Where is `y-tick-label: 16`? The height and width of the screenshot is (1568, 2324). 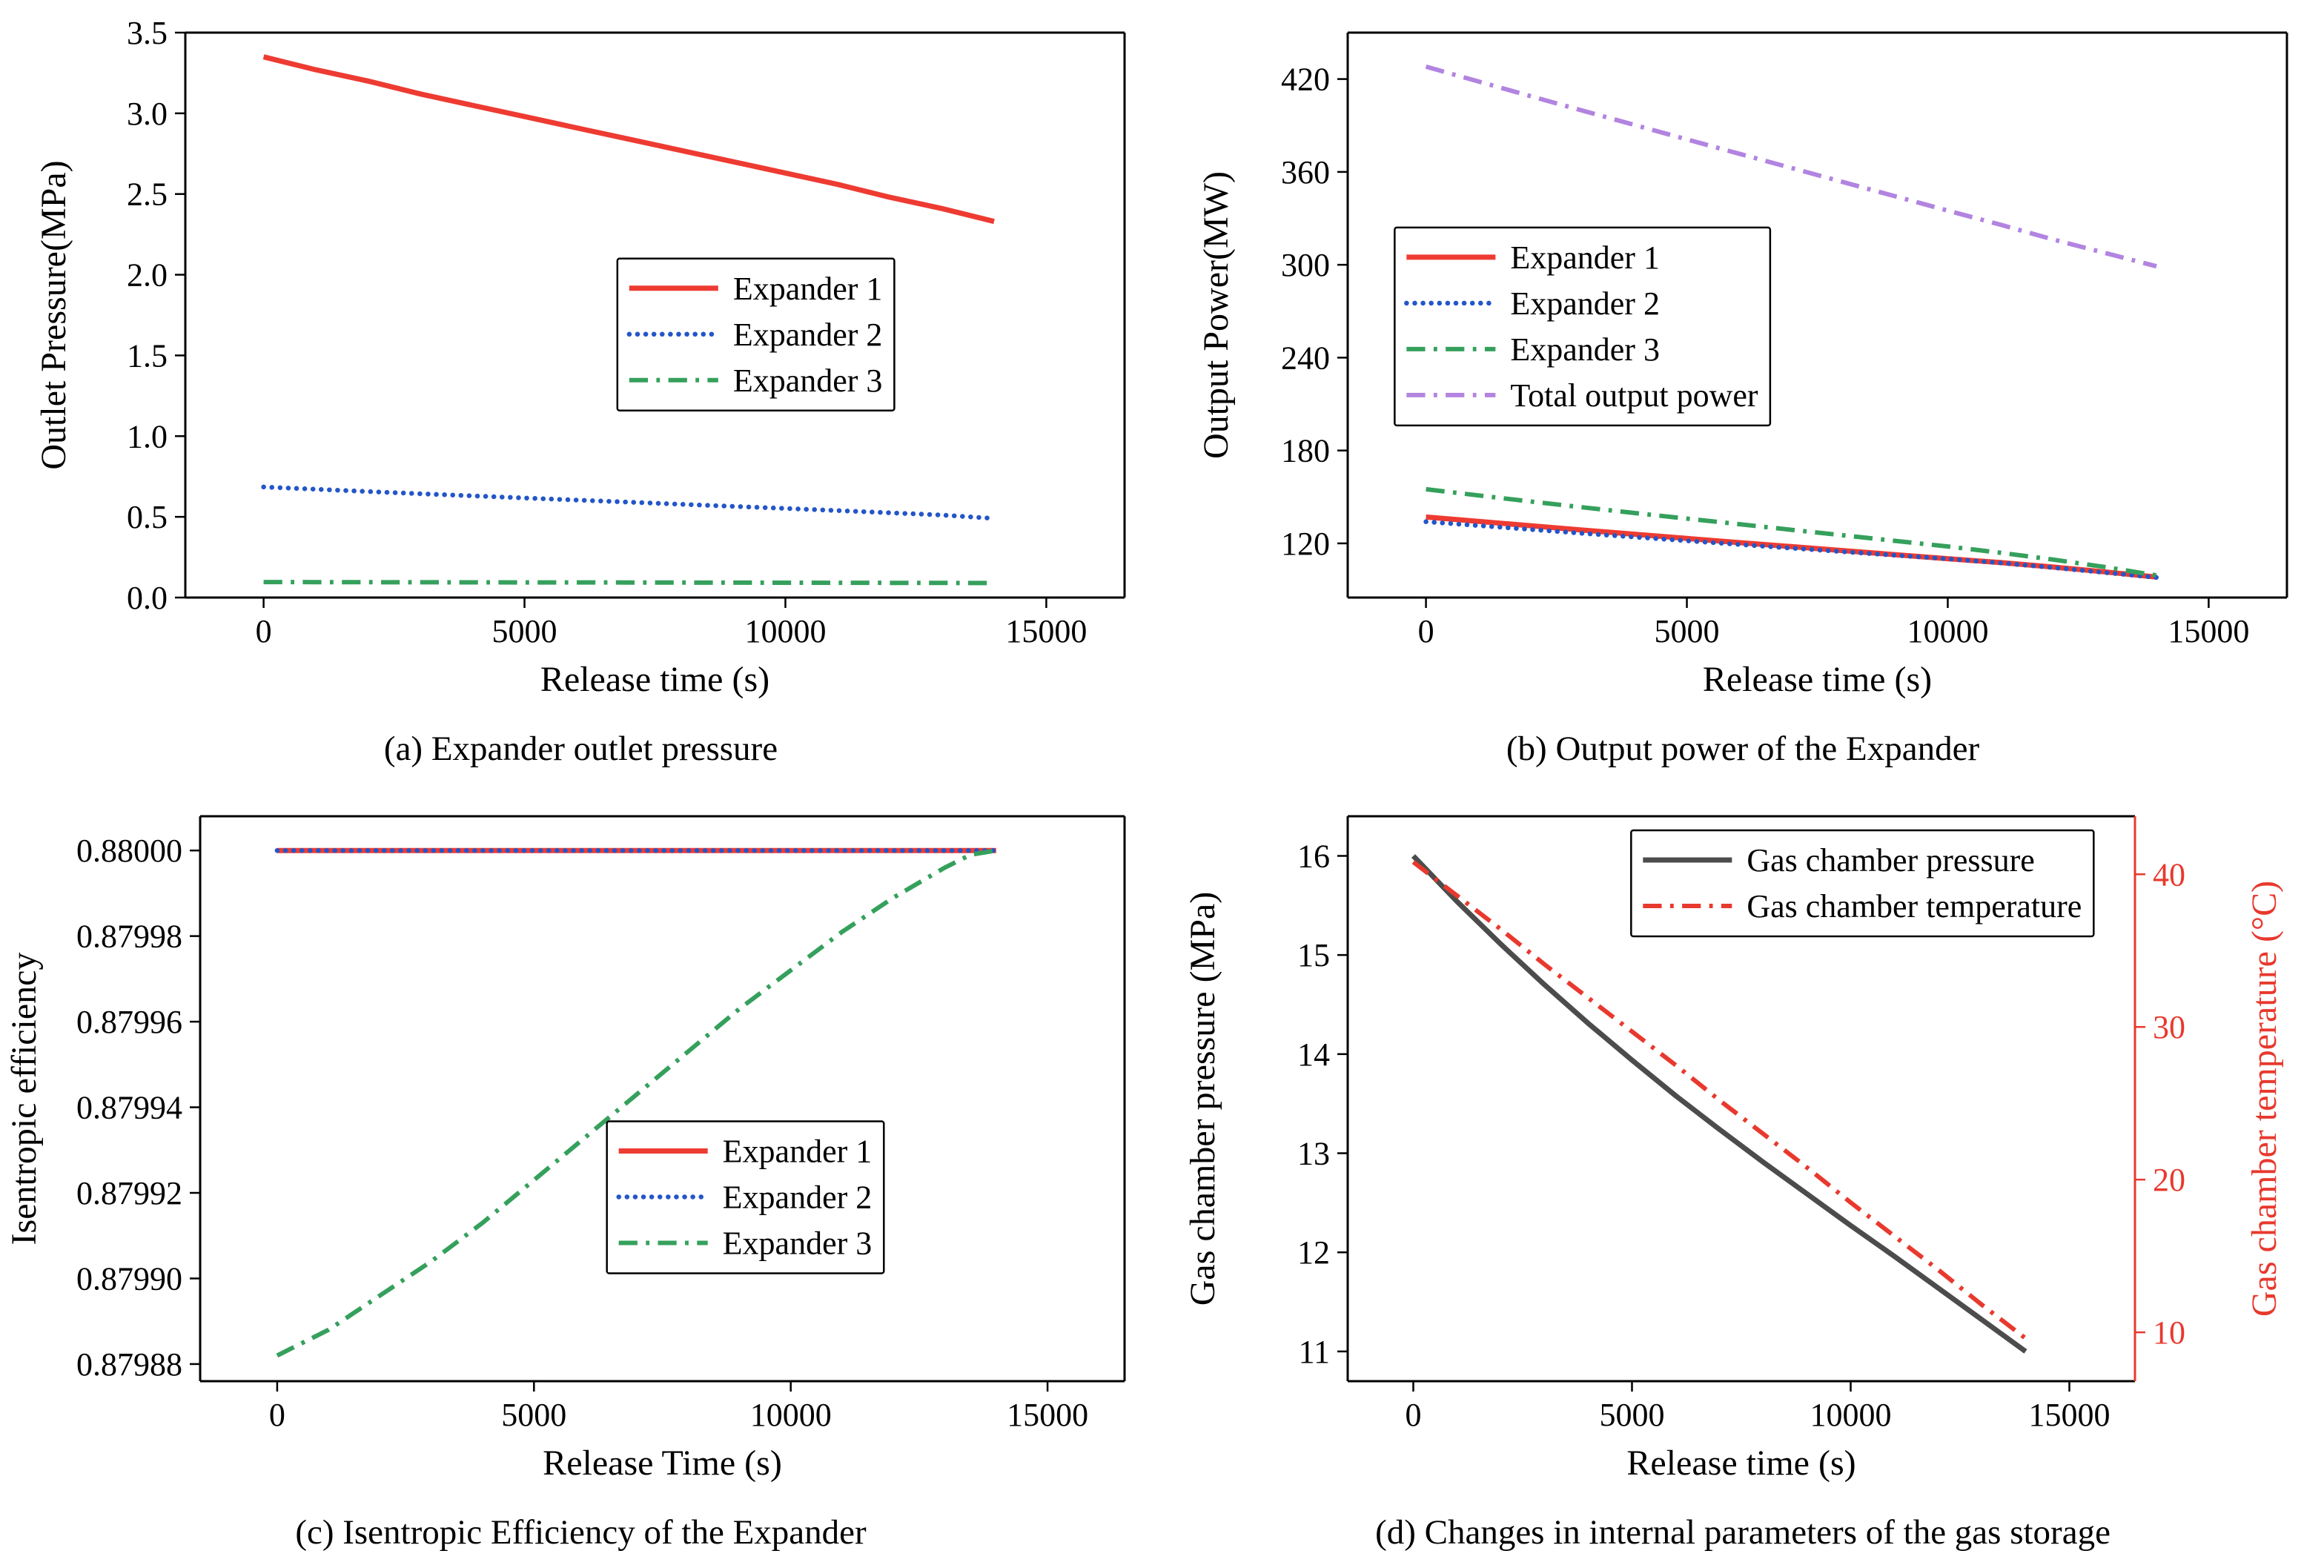 y-tick-label: 16 is located at coordinates (1313, 856).